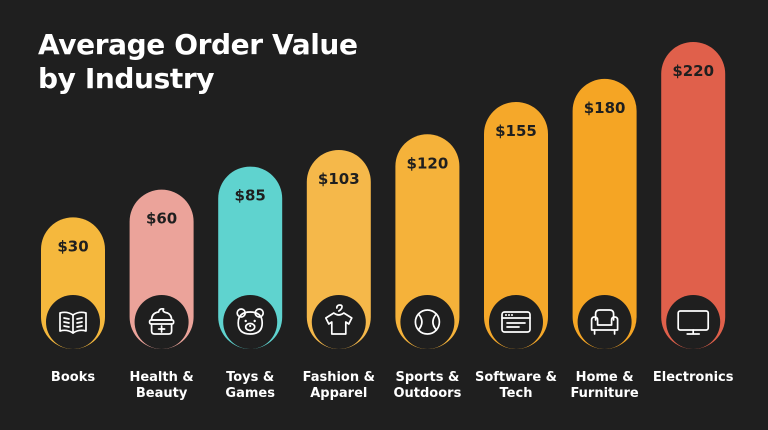  Describe the element at coordinates (126, 78) in the screenshot. I see `chart-title-line-2: by Industry` at that location.